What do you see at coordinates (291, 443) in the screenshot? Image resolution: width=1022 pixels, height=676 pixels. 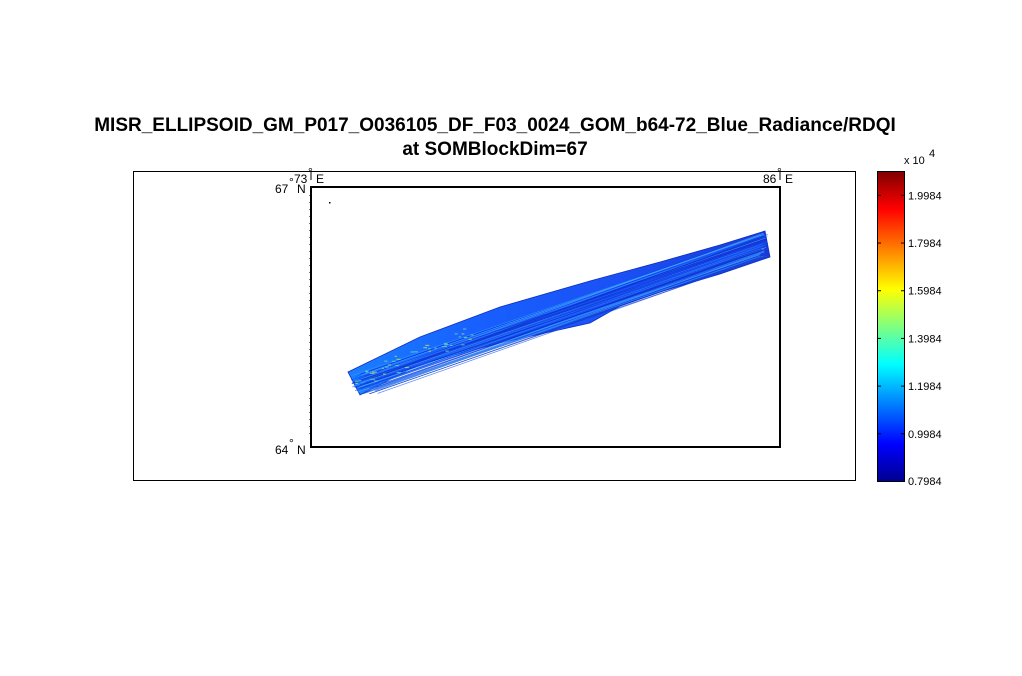 I see `lat-label-64-deg-sign: °` at bounding box center [291, 443].